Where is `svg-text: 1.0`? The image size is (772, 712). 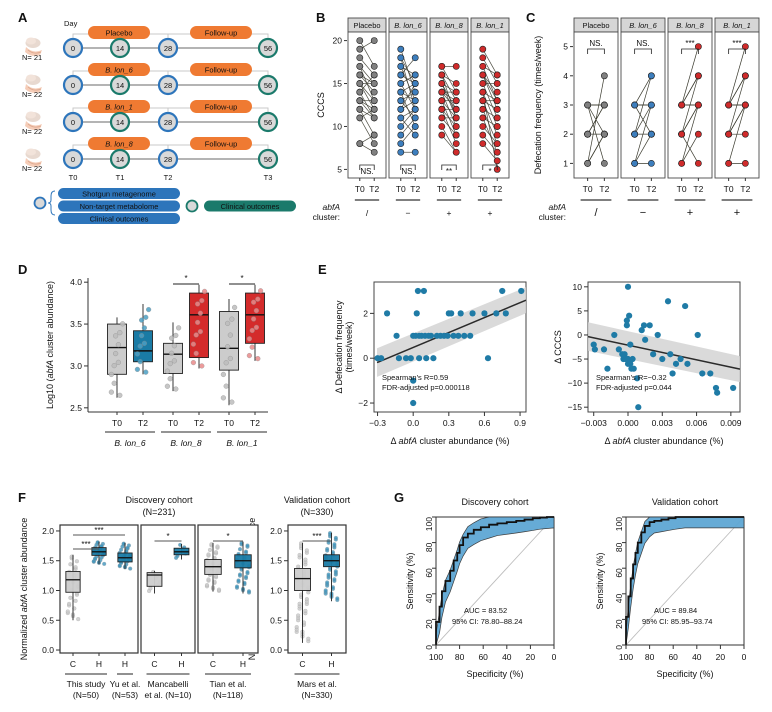
svg-text: 1.0 is located at coordinates (48, 590).